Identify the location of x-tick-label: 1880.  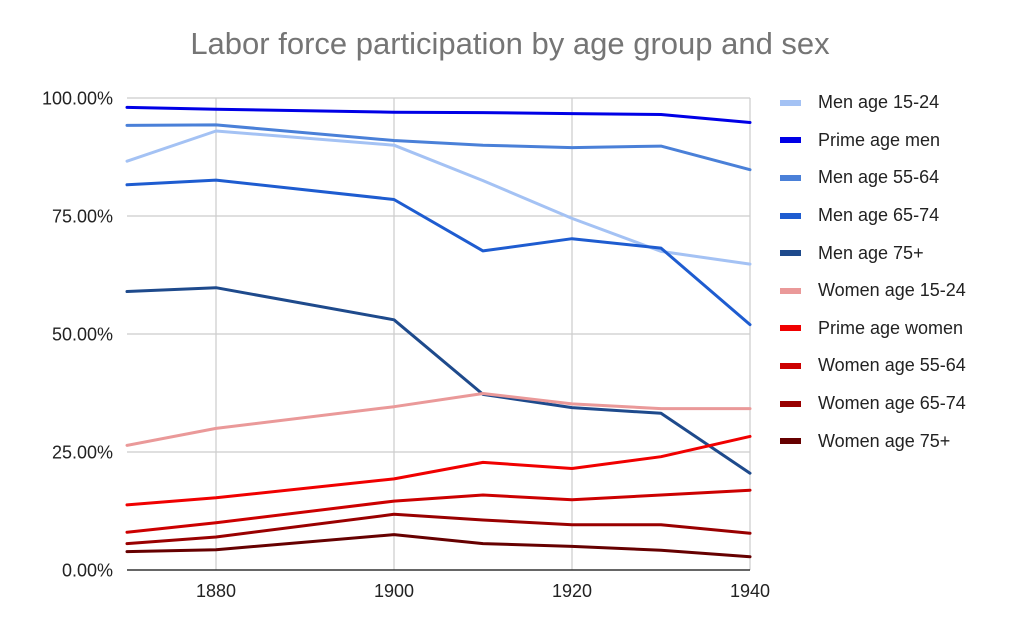
(216, 591).